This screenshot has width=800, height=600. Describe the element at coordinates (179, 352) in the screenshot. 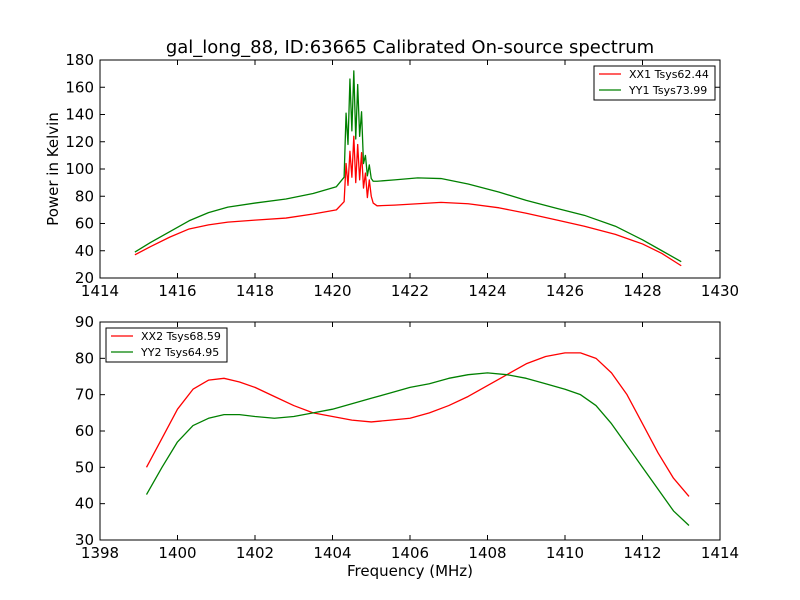

I see `bottom-legend-label-yy2: YY2 Tsys64.95` at that location.